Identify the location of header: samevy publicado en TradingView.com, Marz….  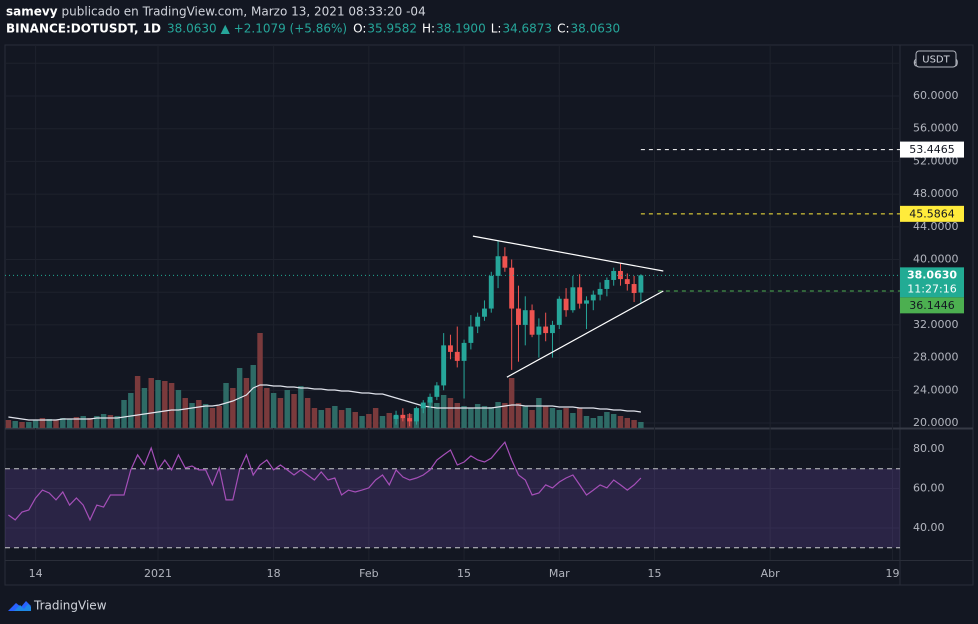
(313, 20).